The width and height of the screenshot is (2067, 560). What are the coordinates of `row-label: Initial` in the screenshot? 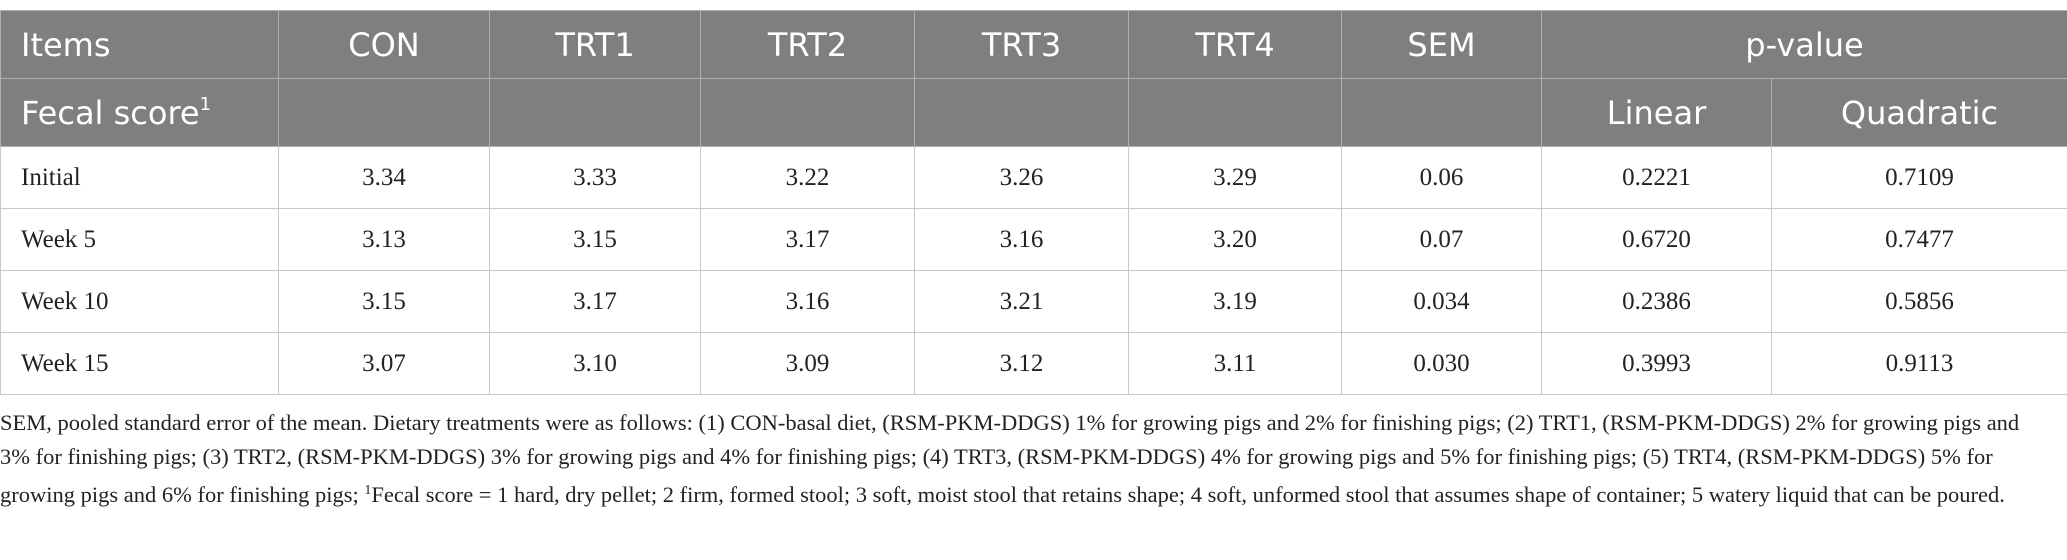 It's located at (139, 177).